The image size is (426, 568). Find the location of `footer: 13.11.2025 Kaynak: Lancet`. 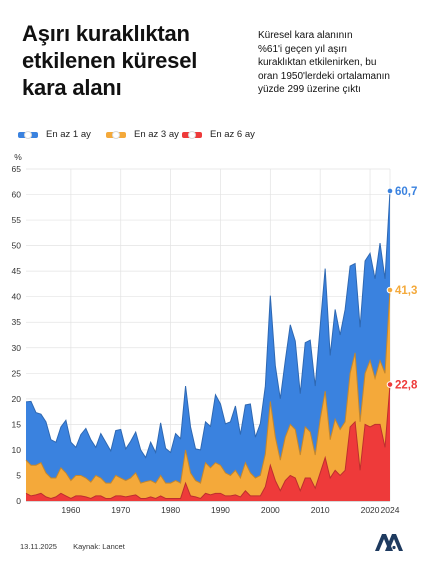

footer: 13.11.2025 Kaynak: Lancet is located at coordinates (79, 546).